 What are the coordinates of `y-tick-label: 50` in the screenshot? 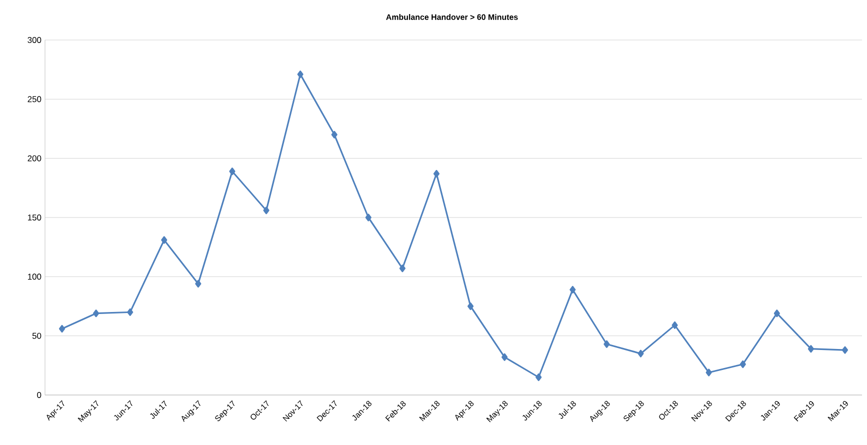 It's located at (37, 335).